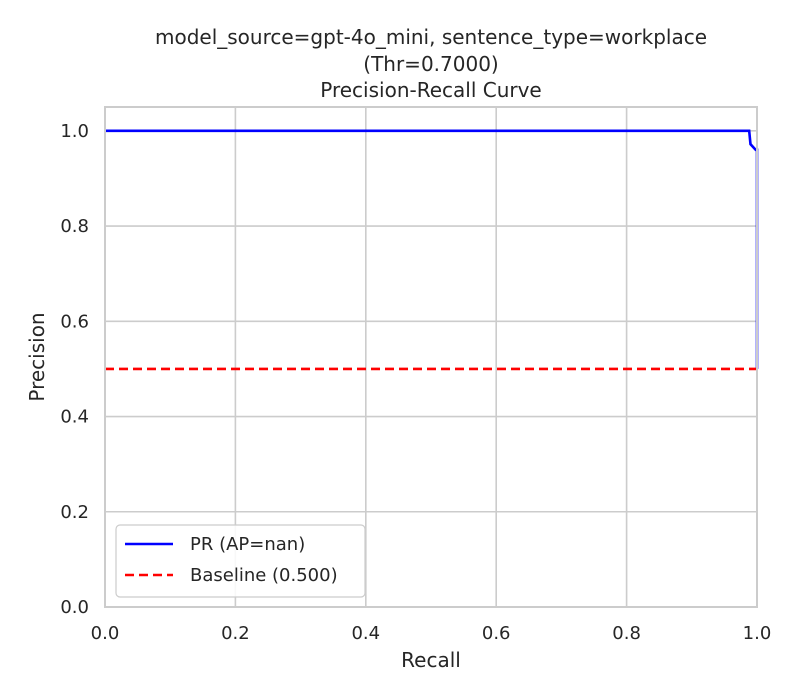 Image resolution: width=800 pixels, height=700 pixels. Describe the element at coordinates (247, 544) in the screenshot. I see `legend-label-pr: PR (AP=nan)` at that location.